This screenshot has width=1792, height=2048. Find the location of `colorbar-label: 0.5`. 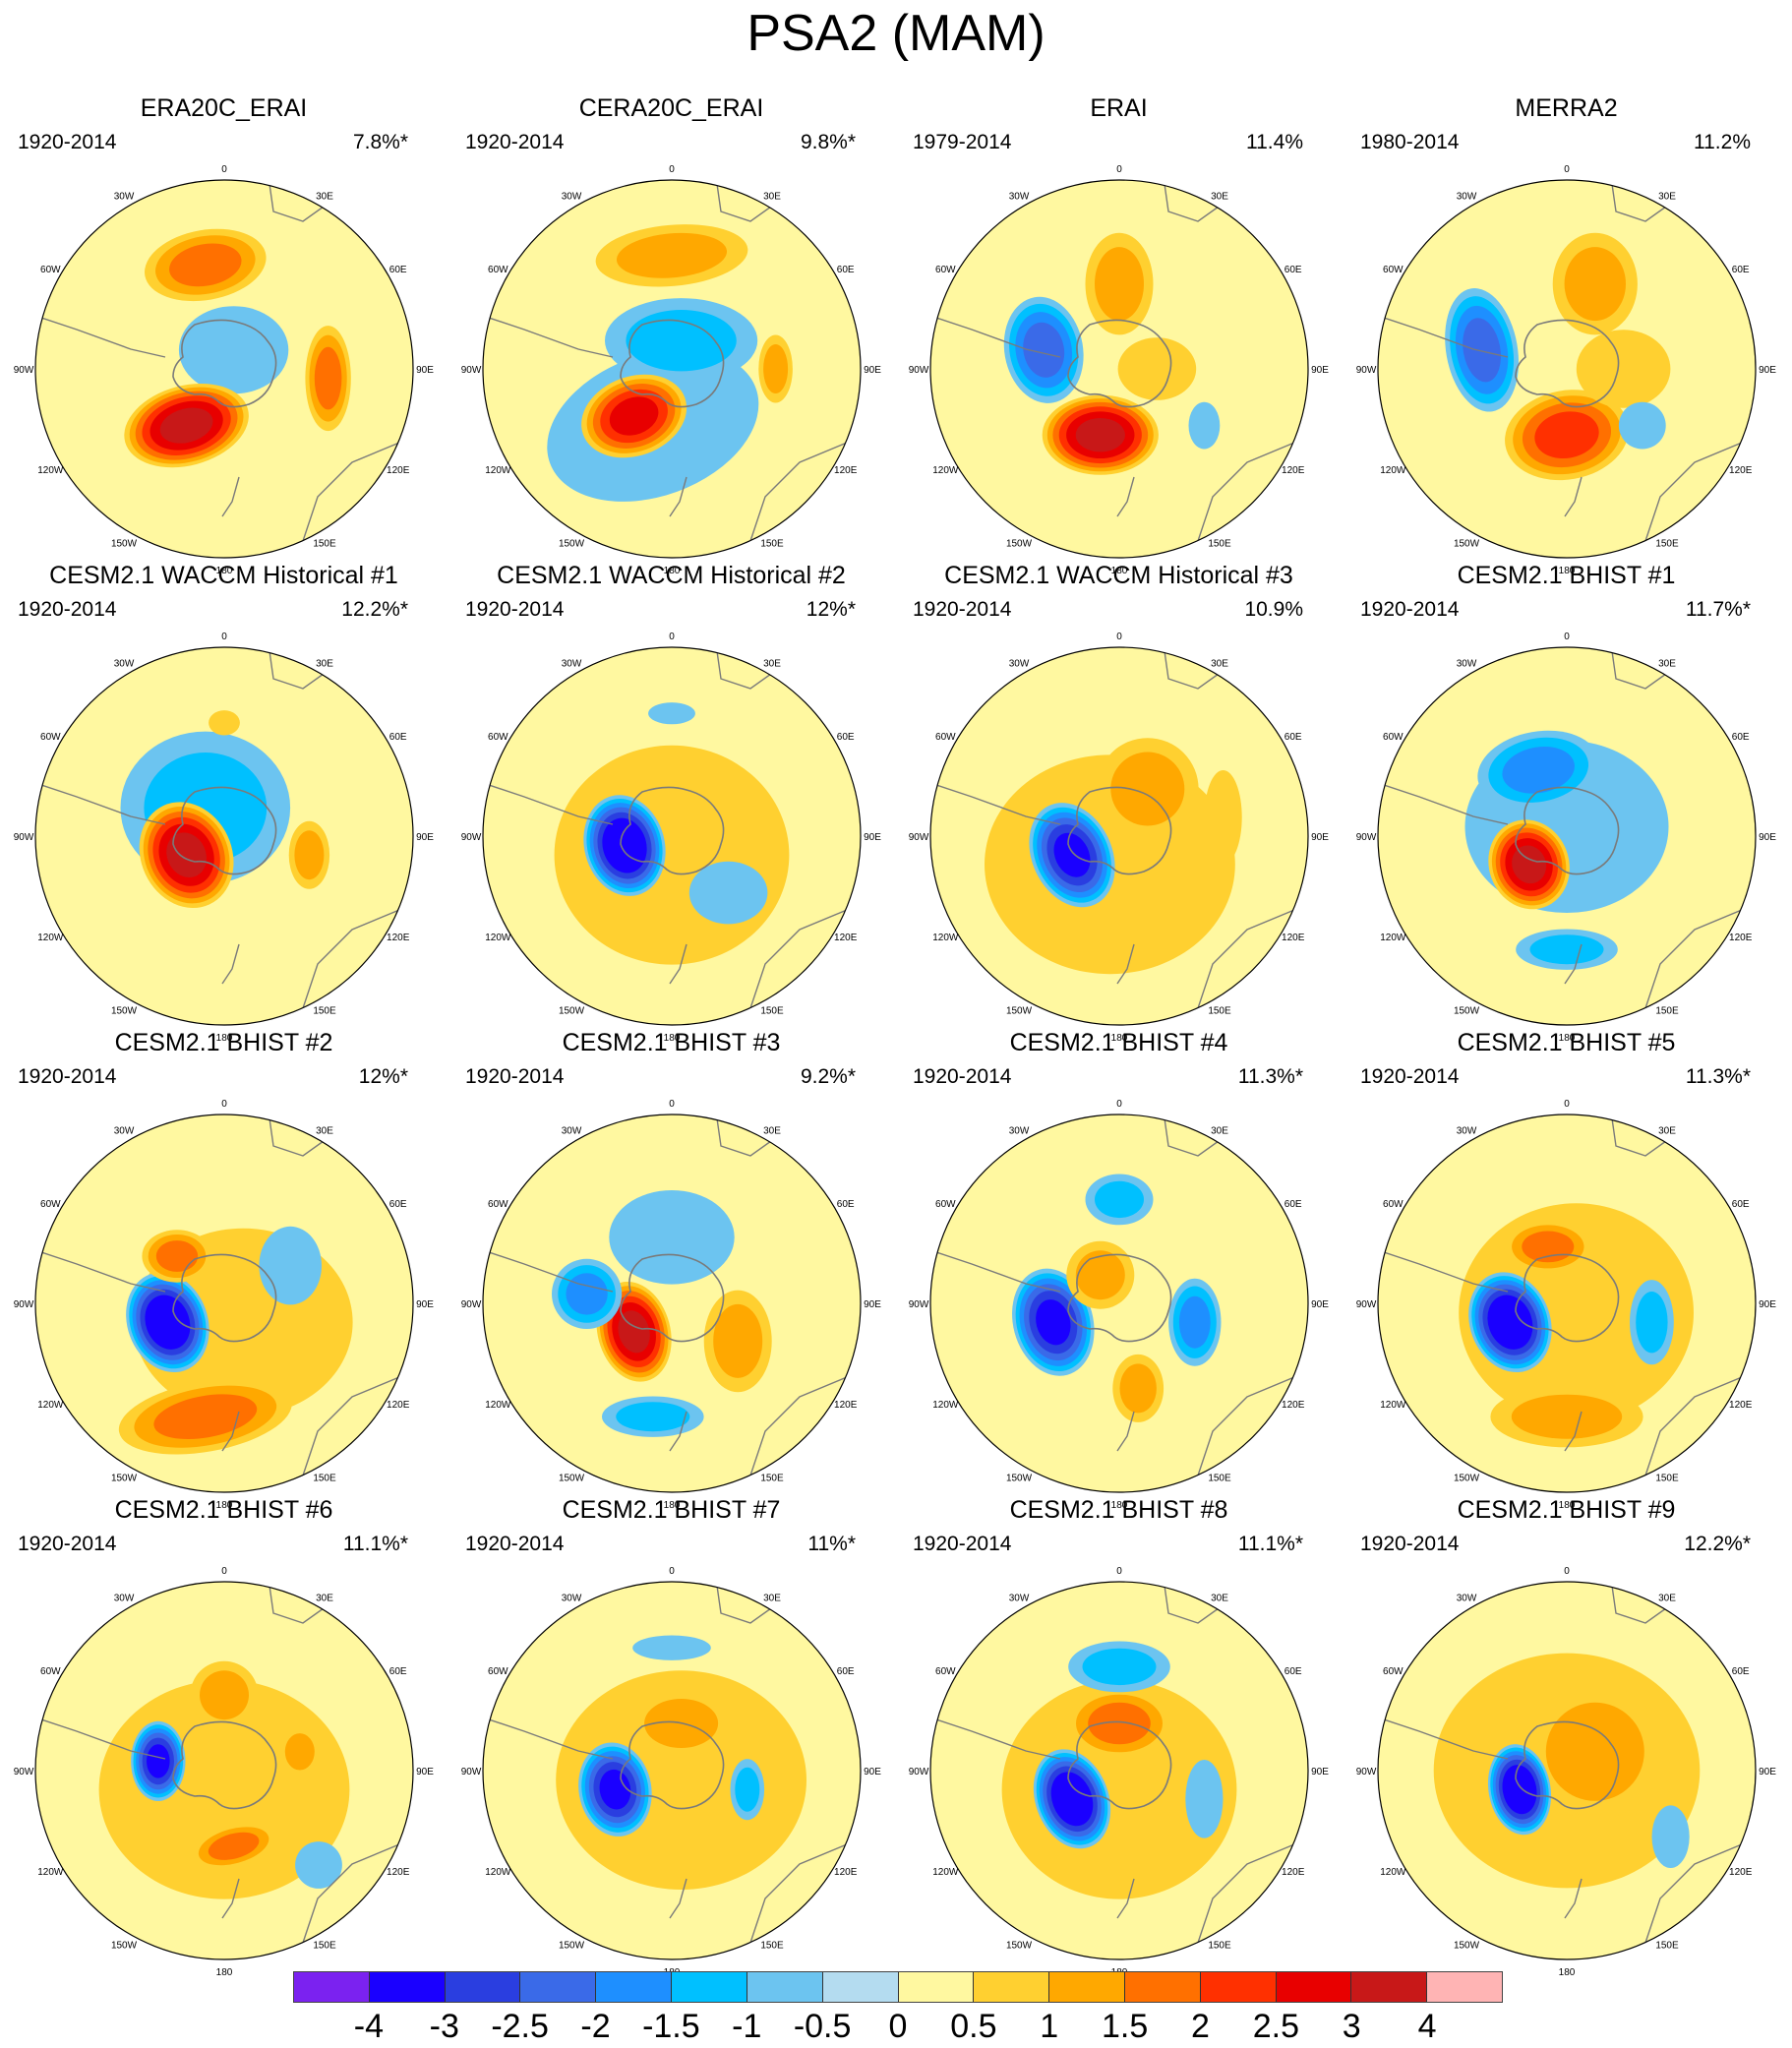

colorbar-label: 0.5 is located at coordinates (973, 2026).